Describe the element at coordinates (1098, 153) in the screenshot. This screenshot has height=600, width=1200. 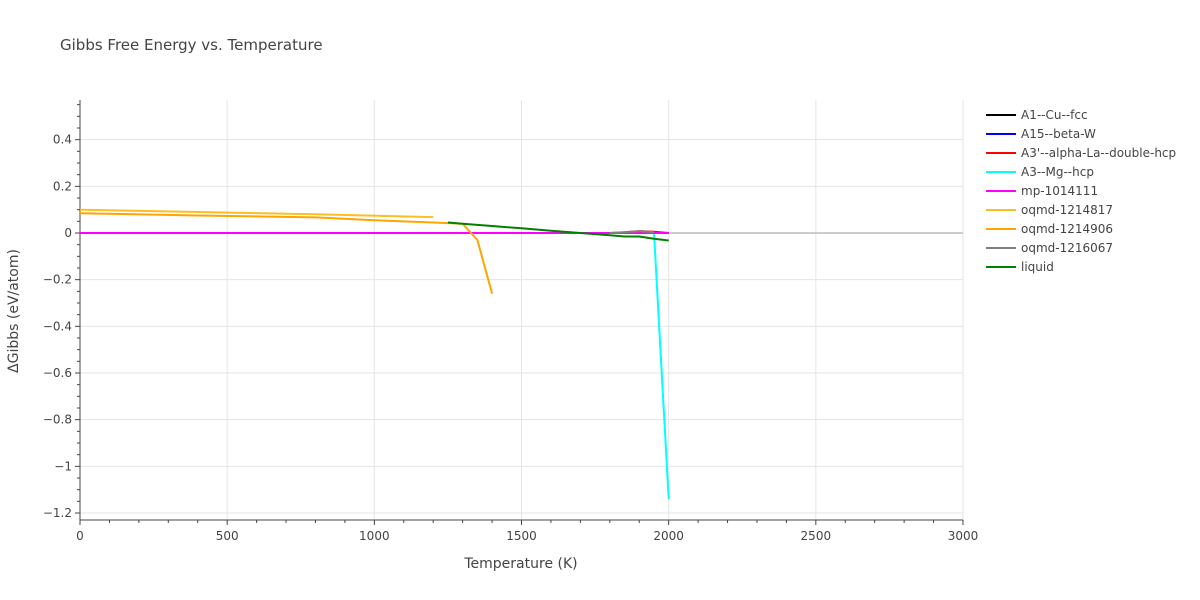
I see `legend-label: A3'--alpha-La--double-hcp` at that location.